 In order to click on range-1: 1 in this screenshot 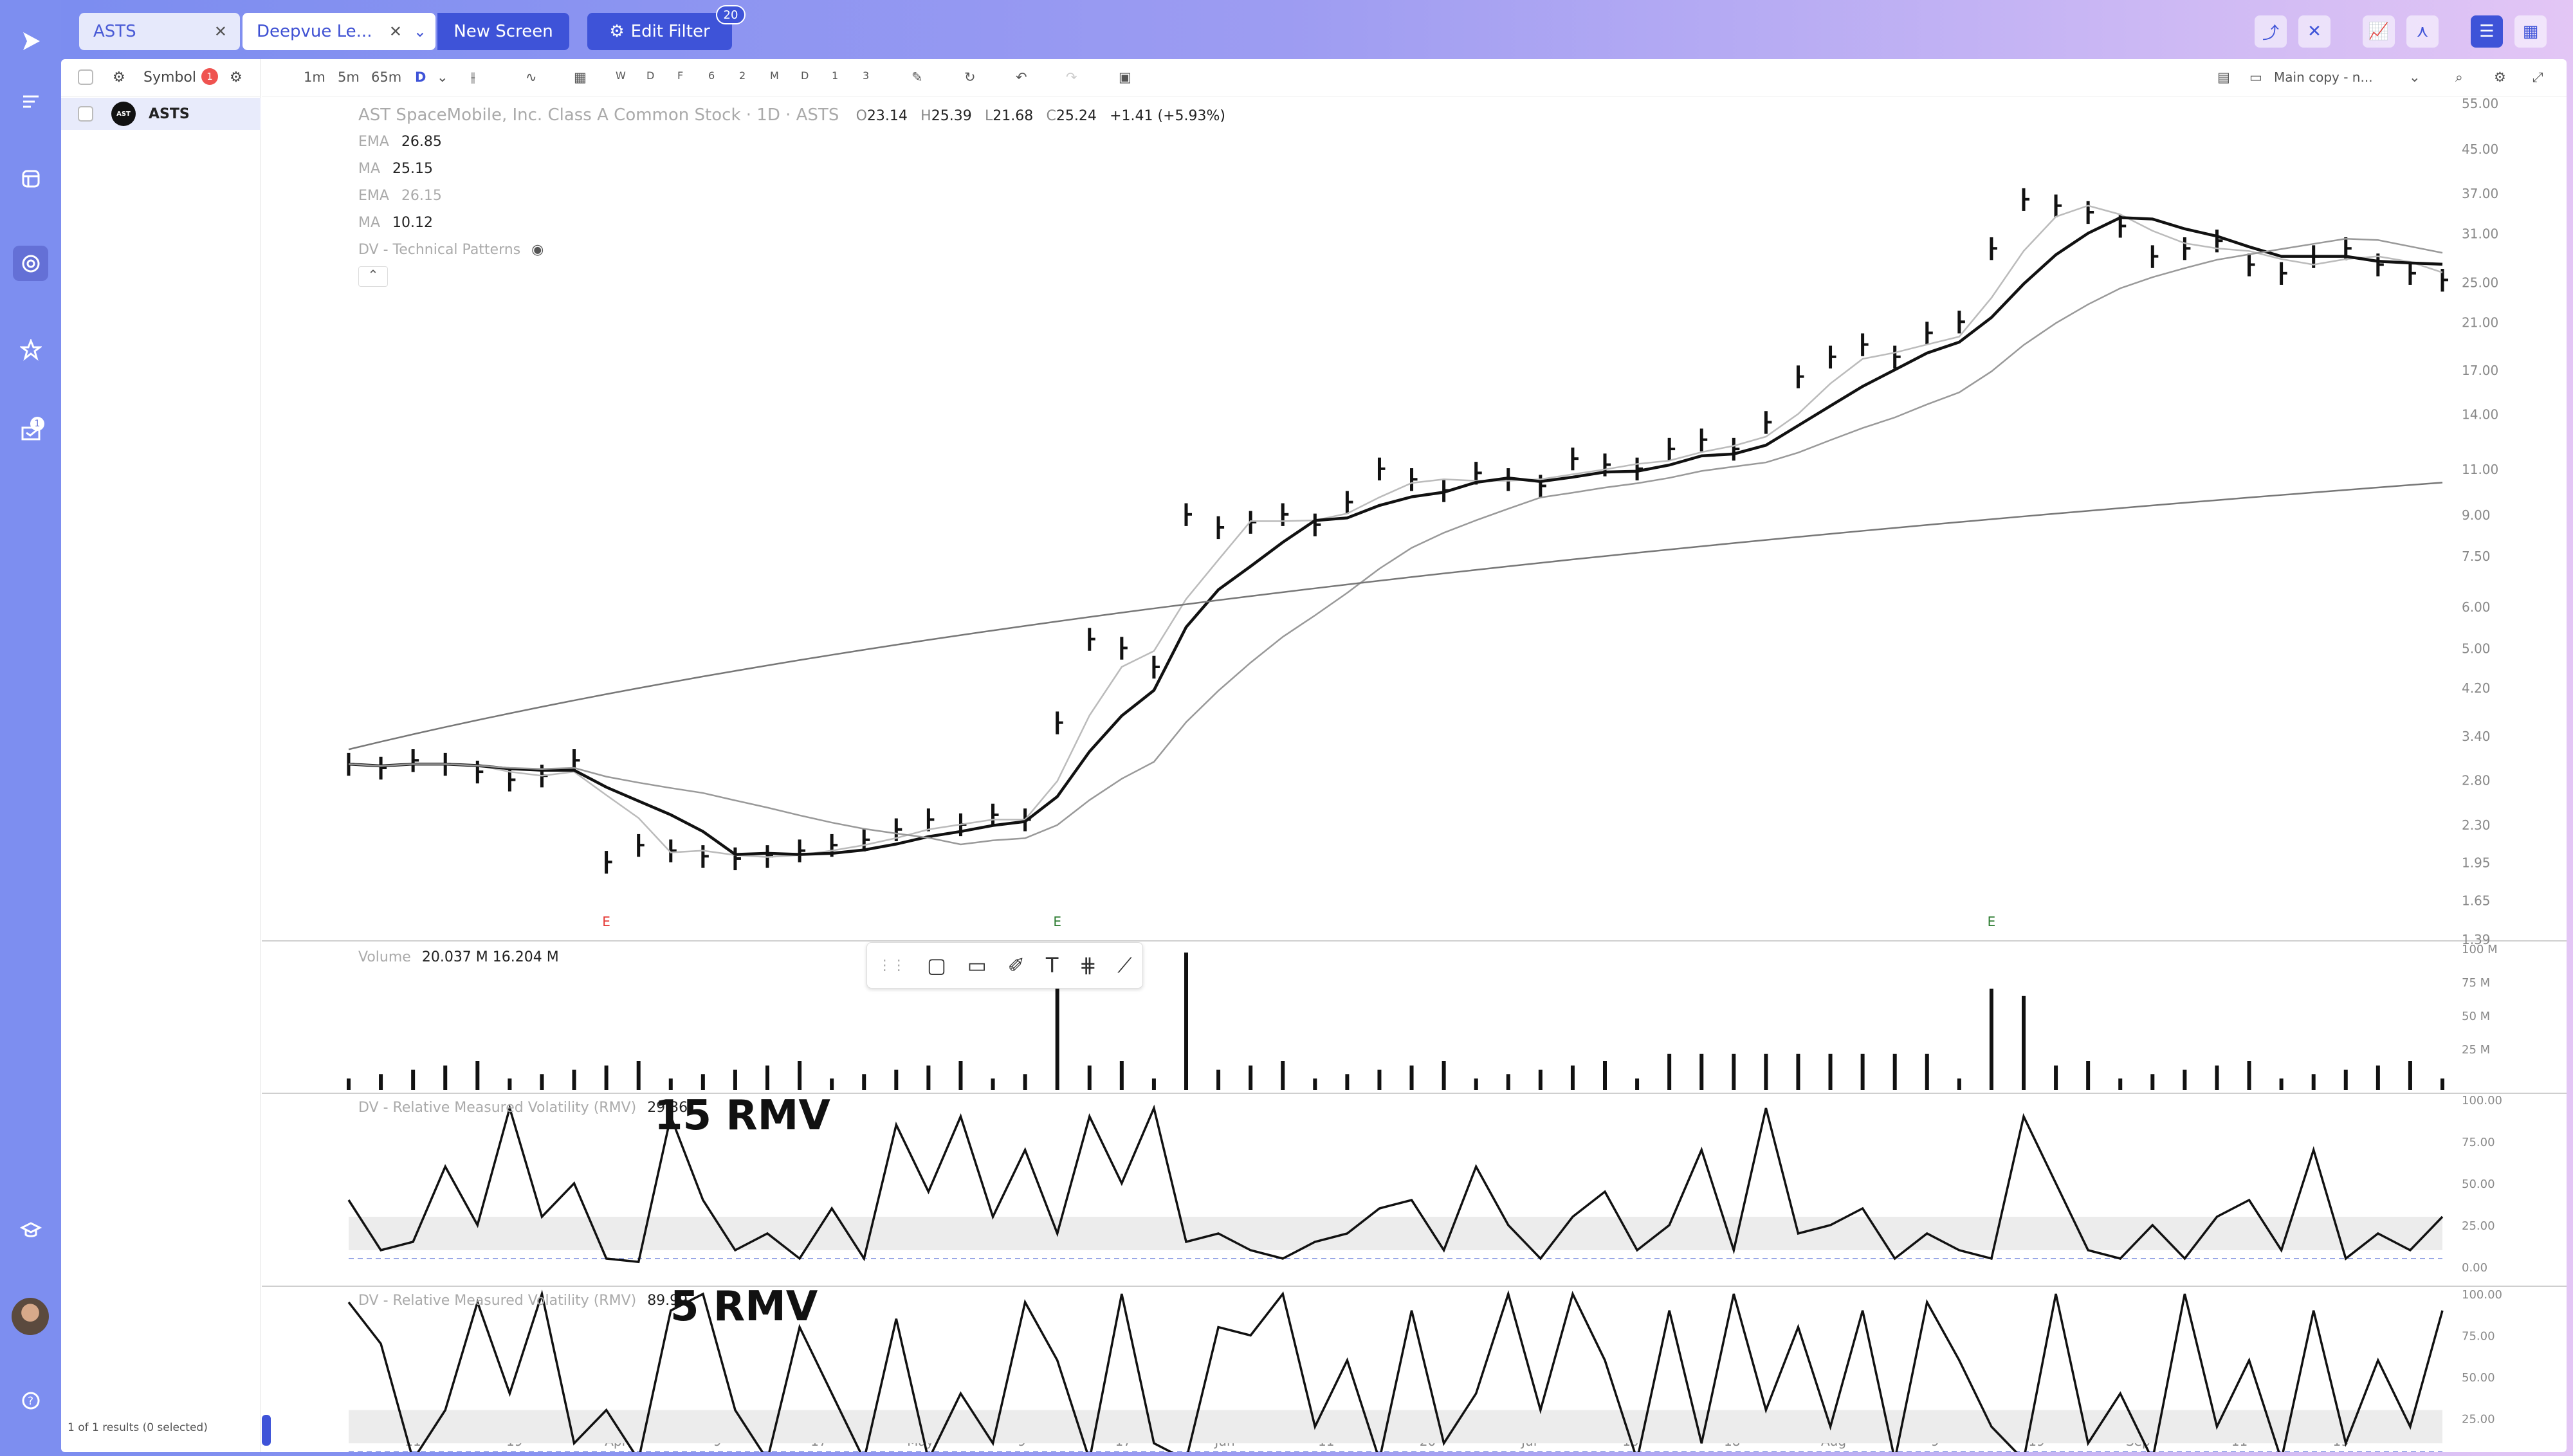, I will do `click(836, 75)`.